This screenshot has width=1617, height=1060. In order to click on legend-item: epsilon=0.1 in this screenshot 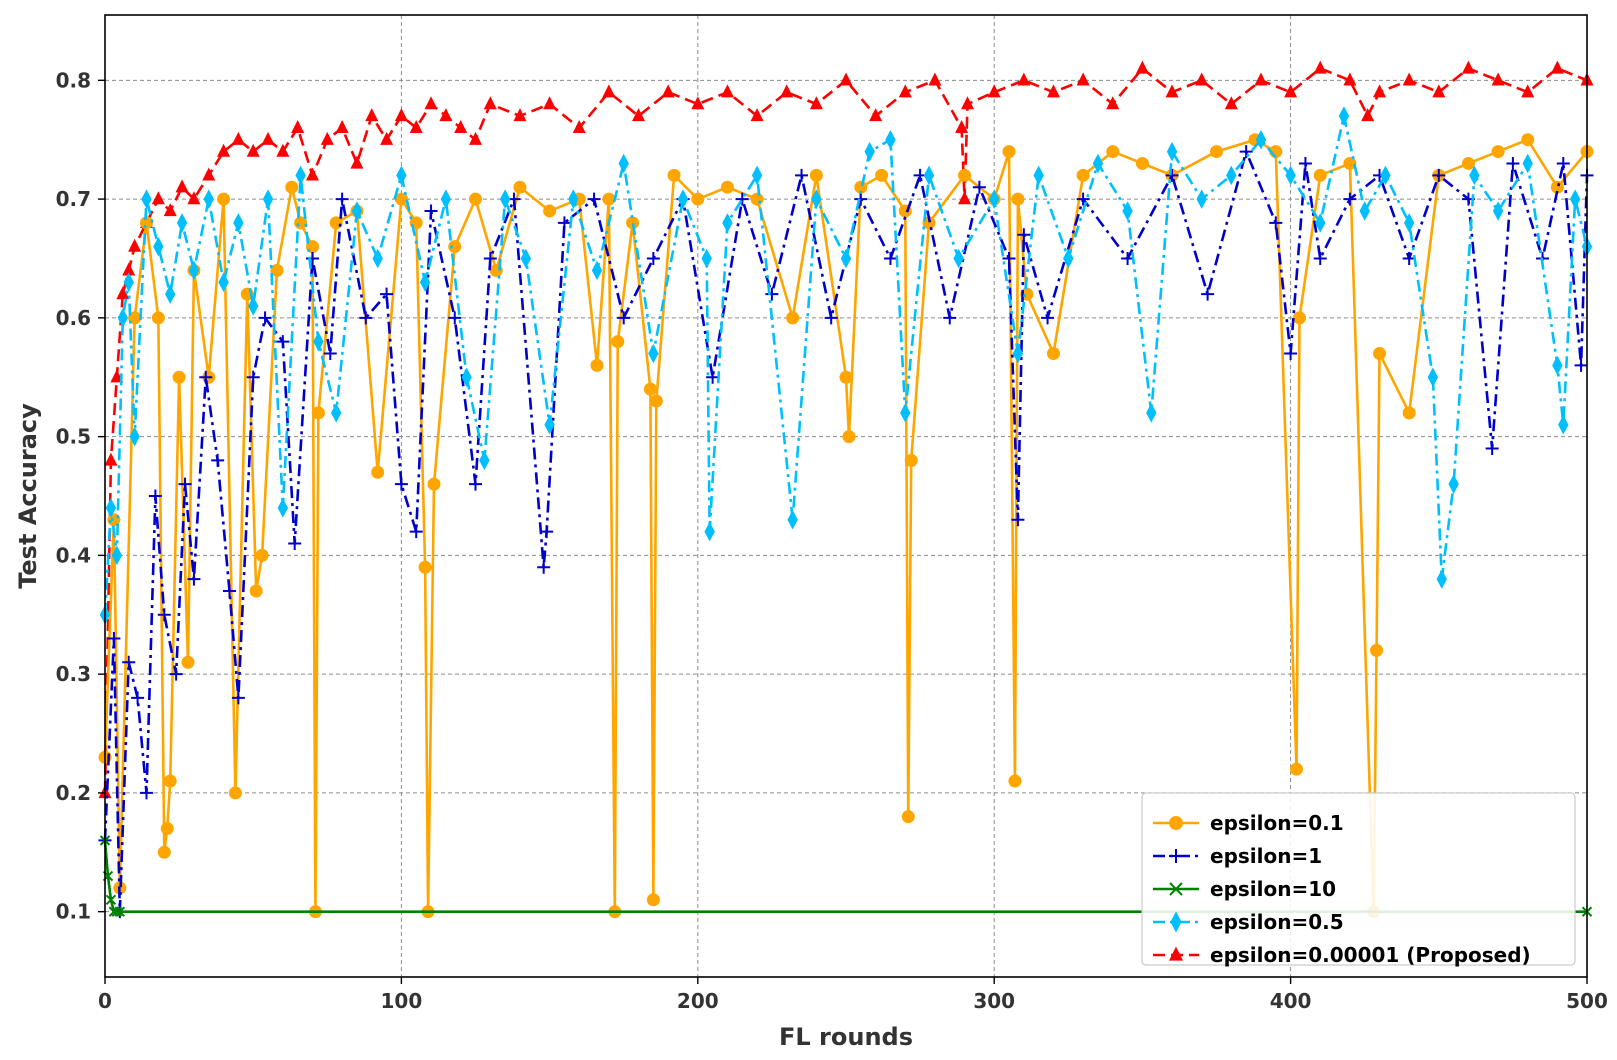, I will do `click(1248, 823)`.